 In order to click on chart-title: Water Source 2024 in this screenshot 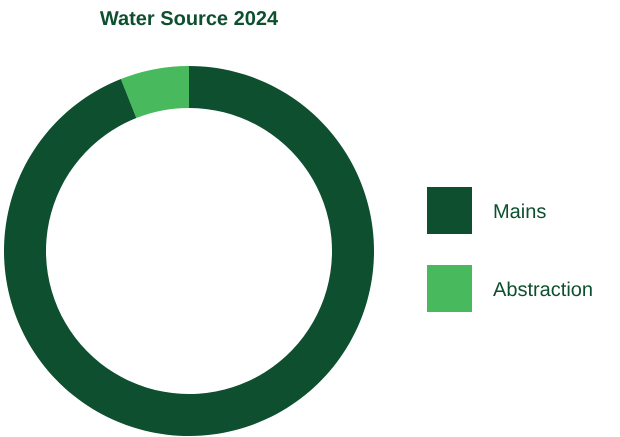, I will do `click(189, 19)`.